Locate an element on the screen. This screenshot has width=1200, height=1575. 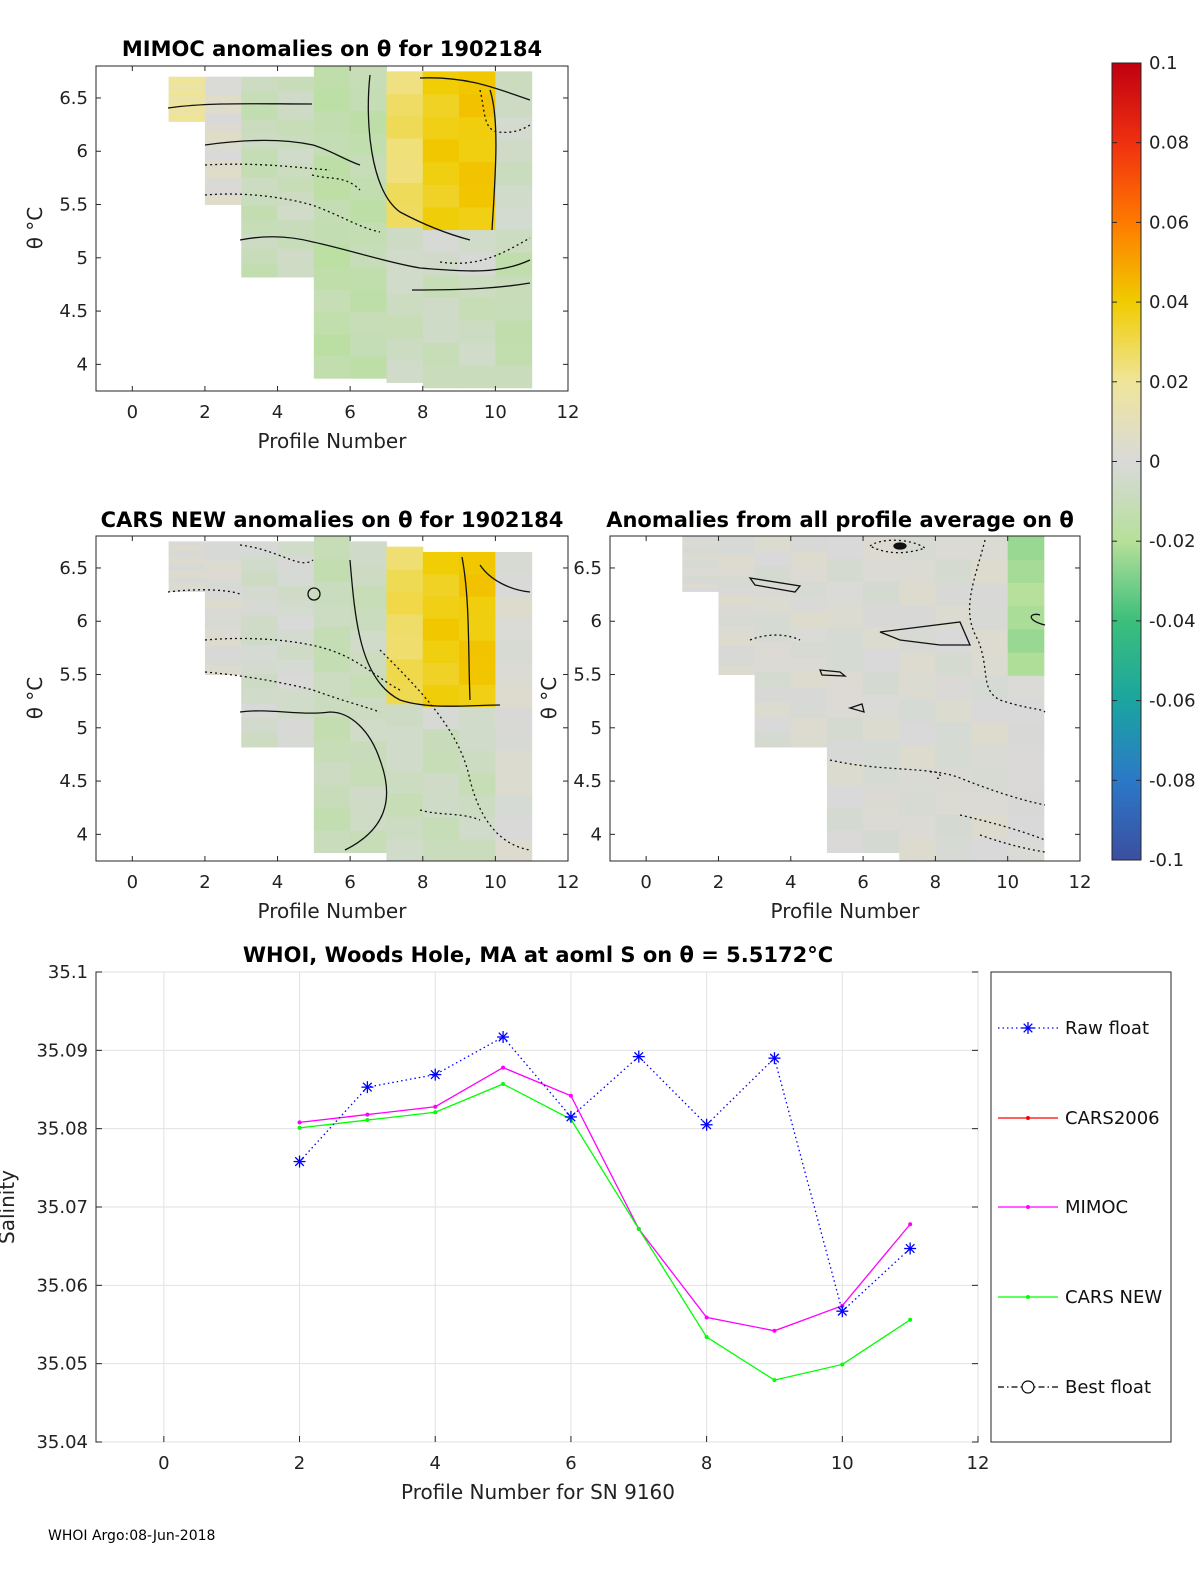
legend-label-cars-new: CARS NEW is located at coordinates (1113, 1297).